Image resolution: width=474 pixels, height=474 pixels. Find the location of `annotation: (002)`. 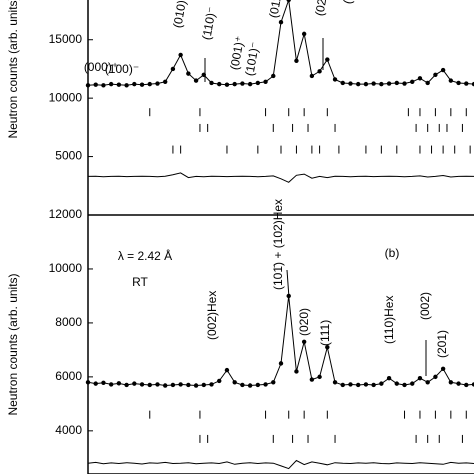

annotation: (002) is located at coordinates (425, 306).